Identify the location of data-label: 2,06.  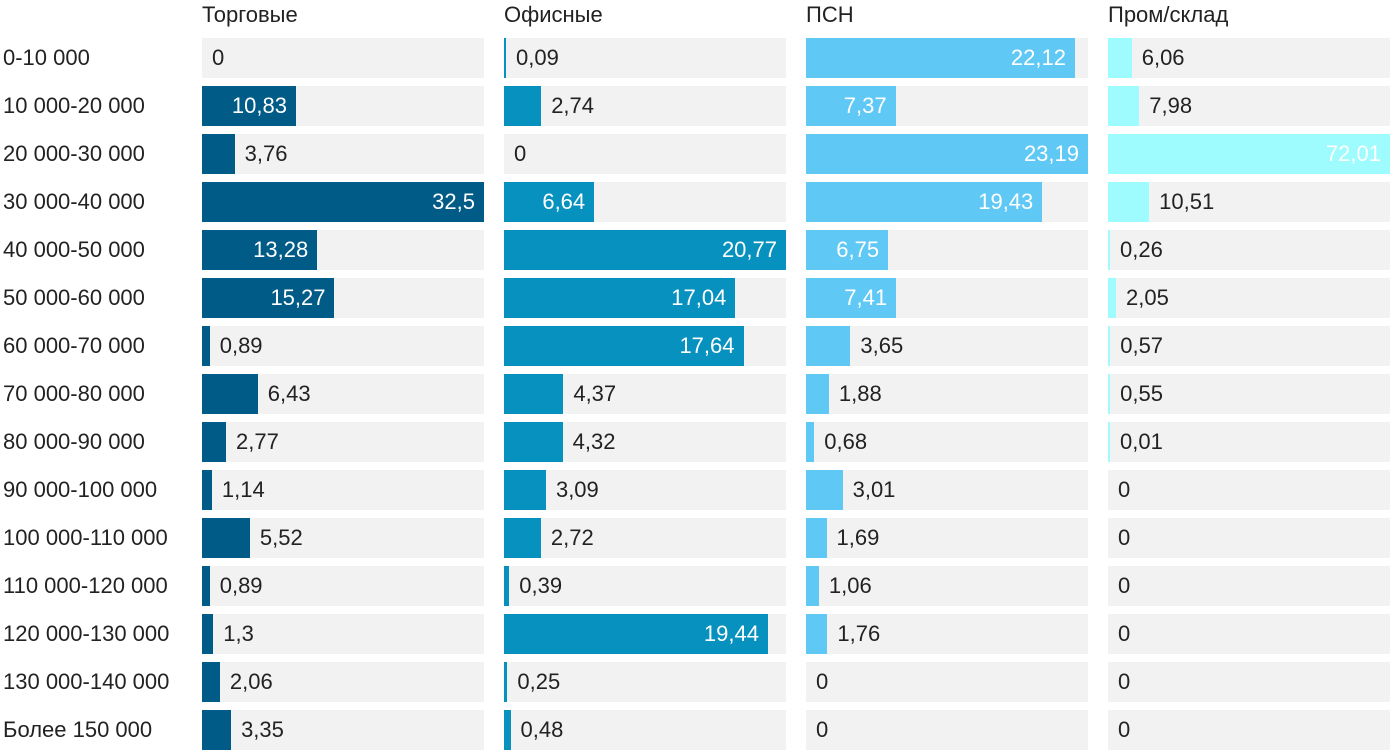
(251, 681).